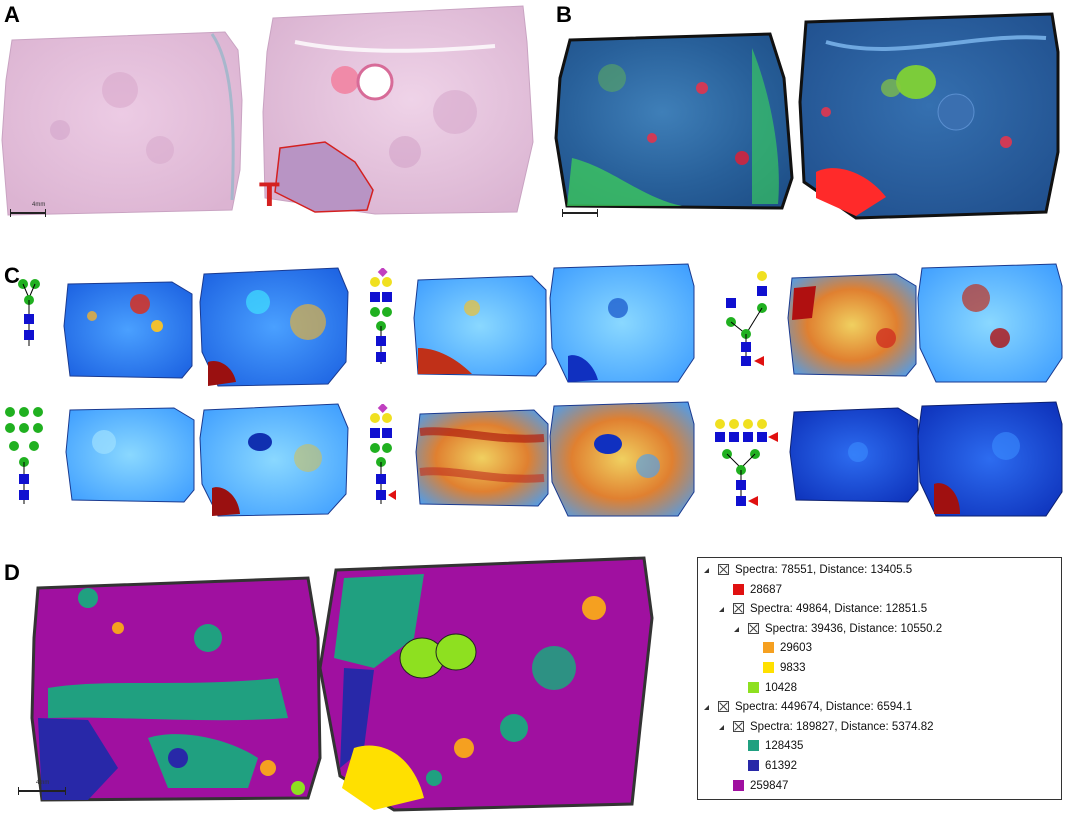  What do you see at coordinates (769, 785) in the screenshot?
I see `tree-leaf-label: 259847` at bounding box center [769, 785].